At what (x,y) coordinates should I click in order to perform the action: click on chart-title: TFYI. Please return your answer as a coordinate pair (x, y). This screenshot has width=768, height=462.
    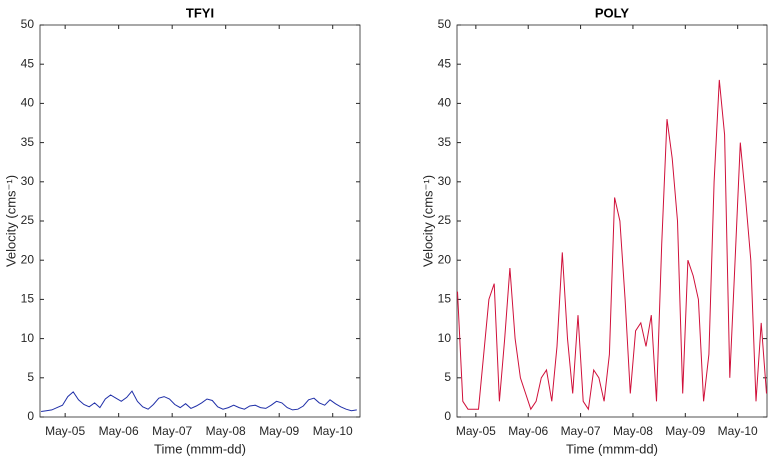
    Looking at the image, I should click on (200, 12).